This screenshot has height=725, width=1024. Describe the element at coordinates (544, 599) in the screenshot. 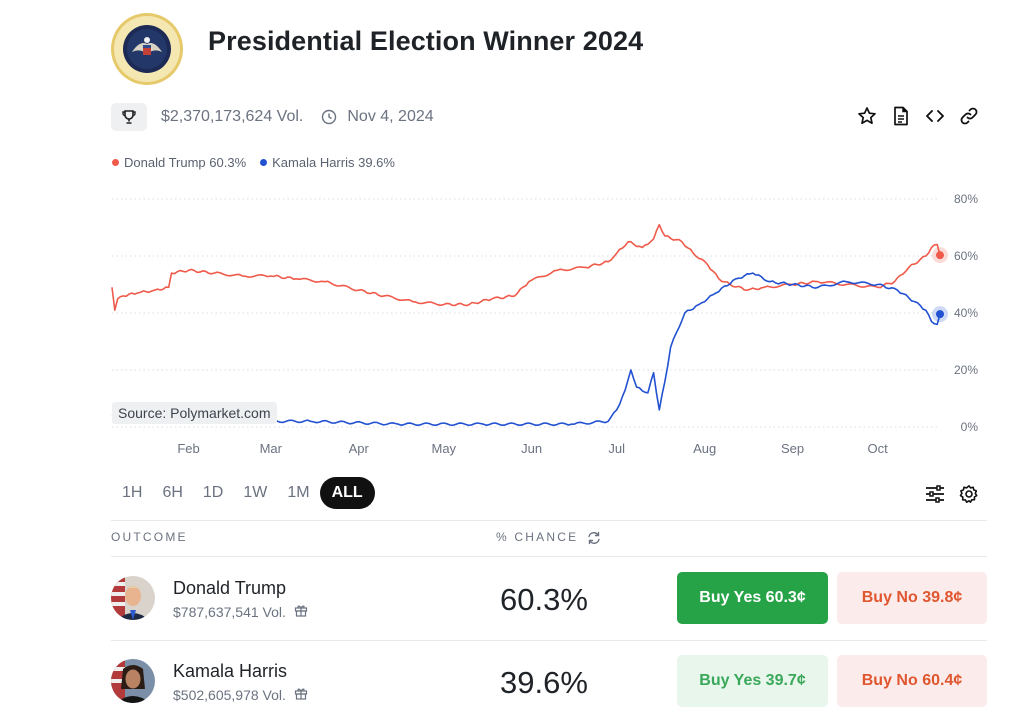

I see `outcome-chance: 60.3%` at that location.